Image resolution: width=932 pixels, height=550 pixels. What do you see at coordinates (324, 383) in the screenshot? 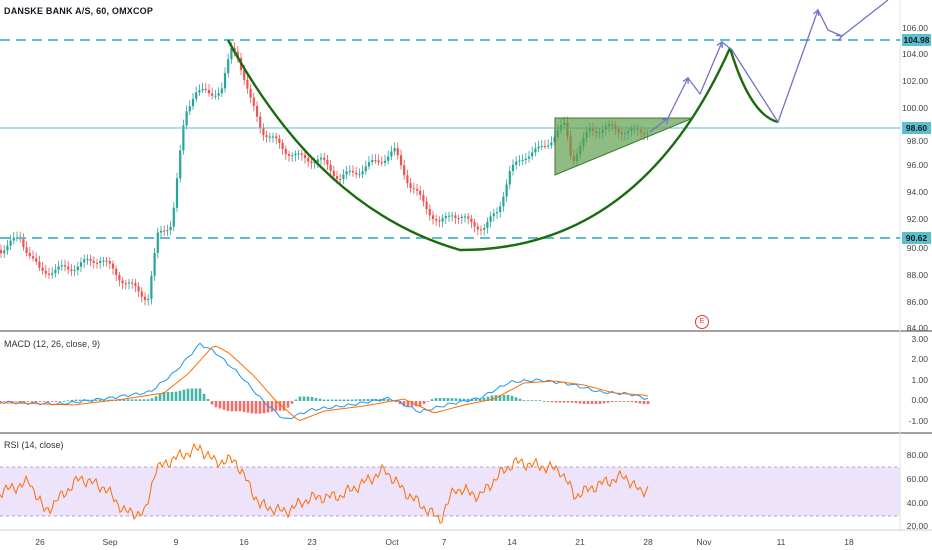
I see `signal-line` at bounding box center [324, 383].